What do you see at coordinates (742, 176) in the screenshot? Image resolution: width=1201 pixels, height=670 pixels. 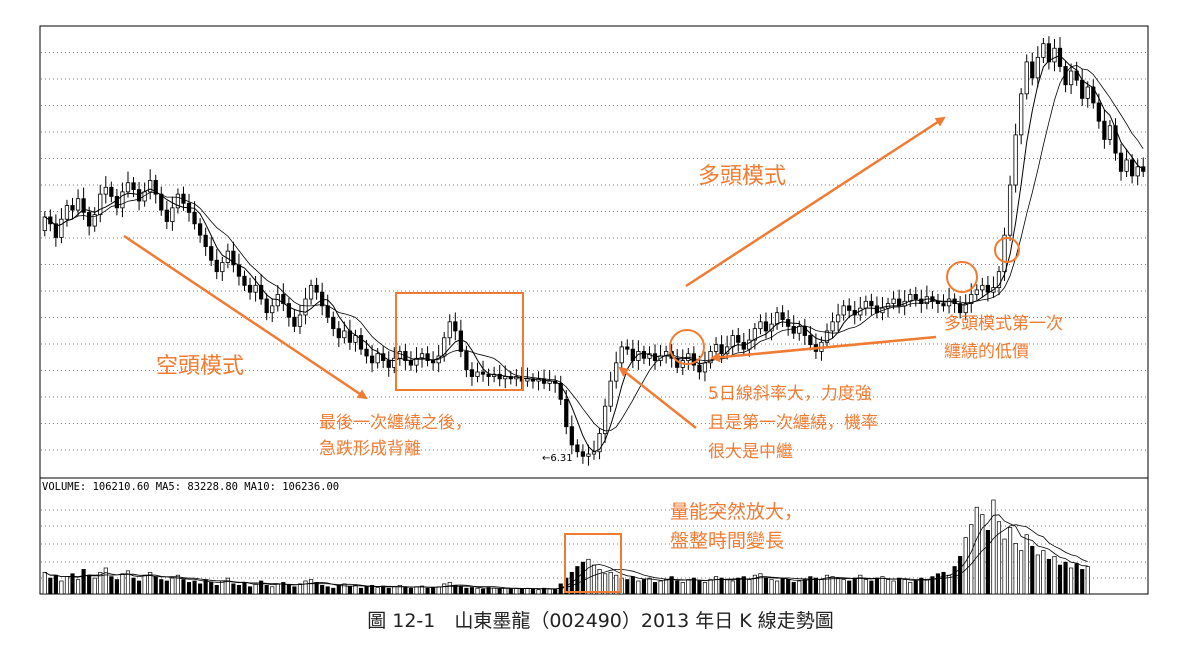 I see `bull-mode-label: 多頭模式` at bounding box center [742, 176].